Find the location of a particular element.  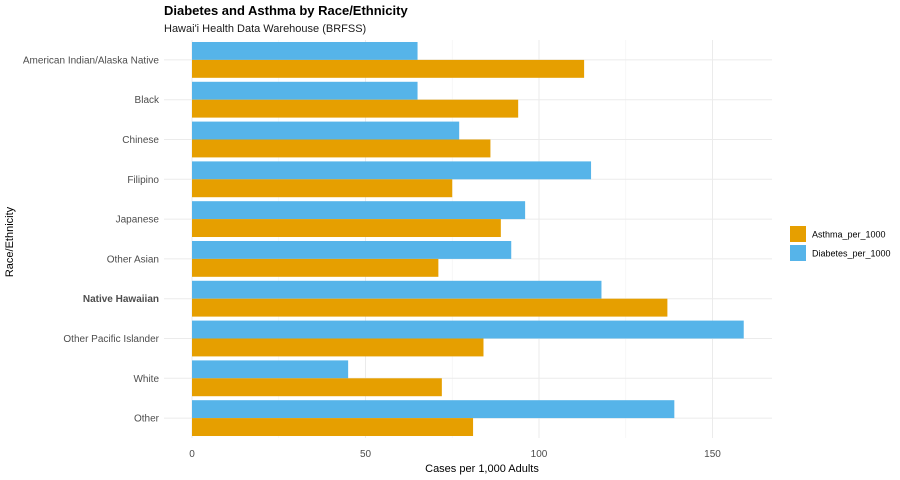

y-tick-label: Japanese is located at coordinates (138, 220).